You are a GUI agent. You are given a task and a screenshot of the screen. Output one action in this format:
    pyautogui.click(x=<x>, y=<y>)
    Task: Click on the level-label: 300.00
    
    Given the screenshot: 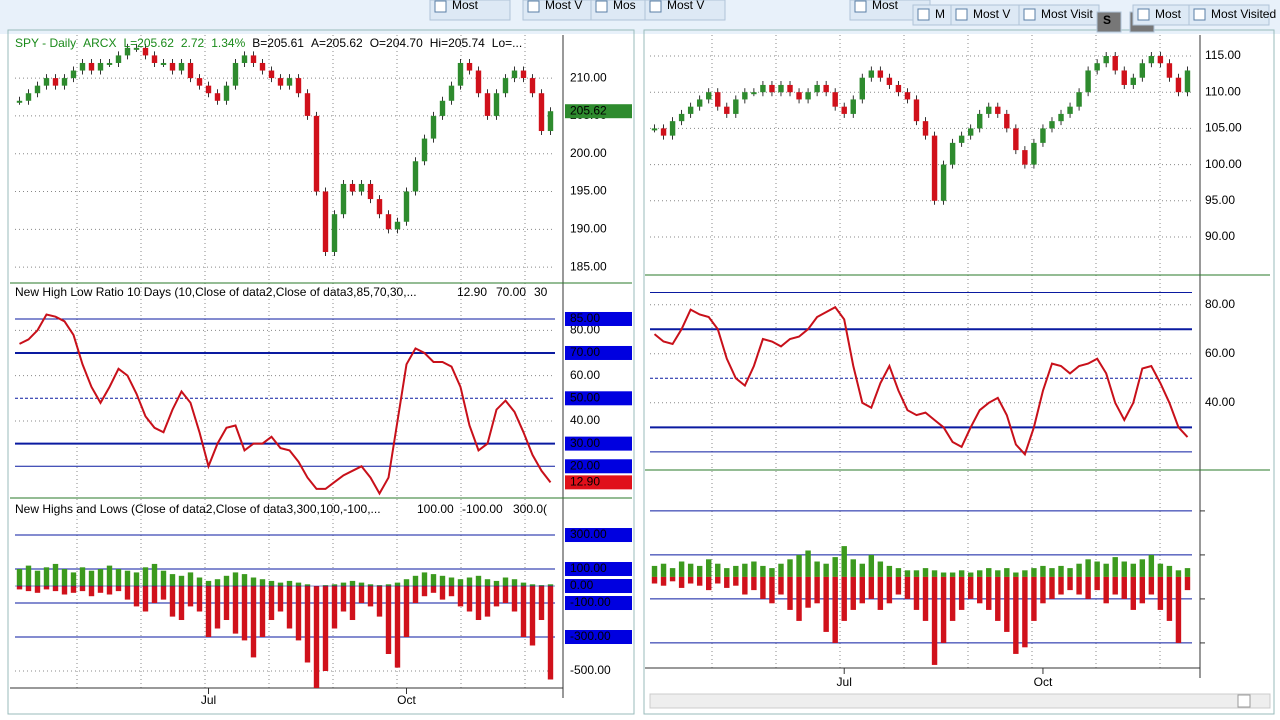 What is the action you would take?
    pyautogui.click(x=588, y=534)
    